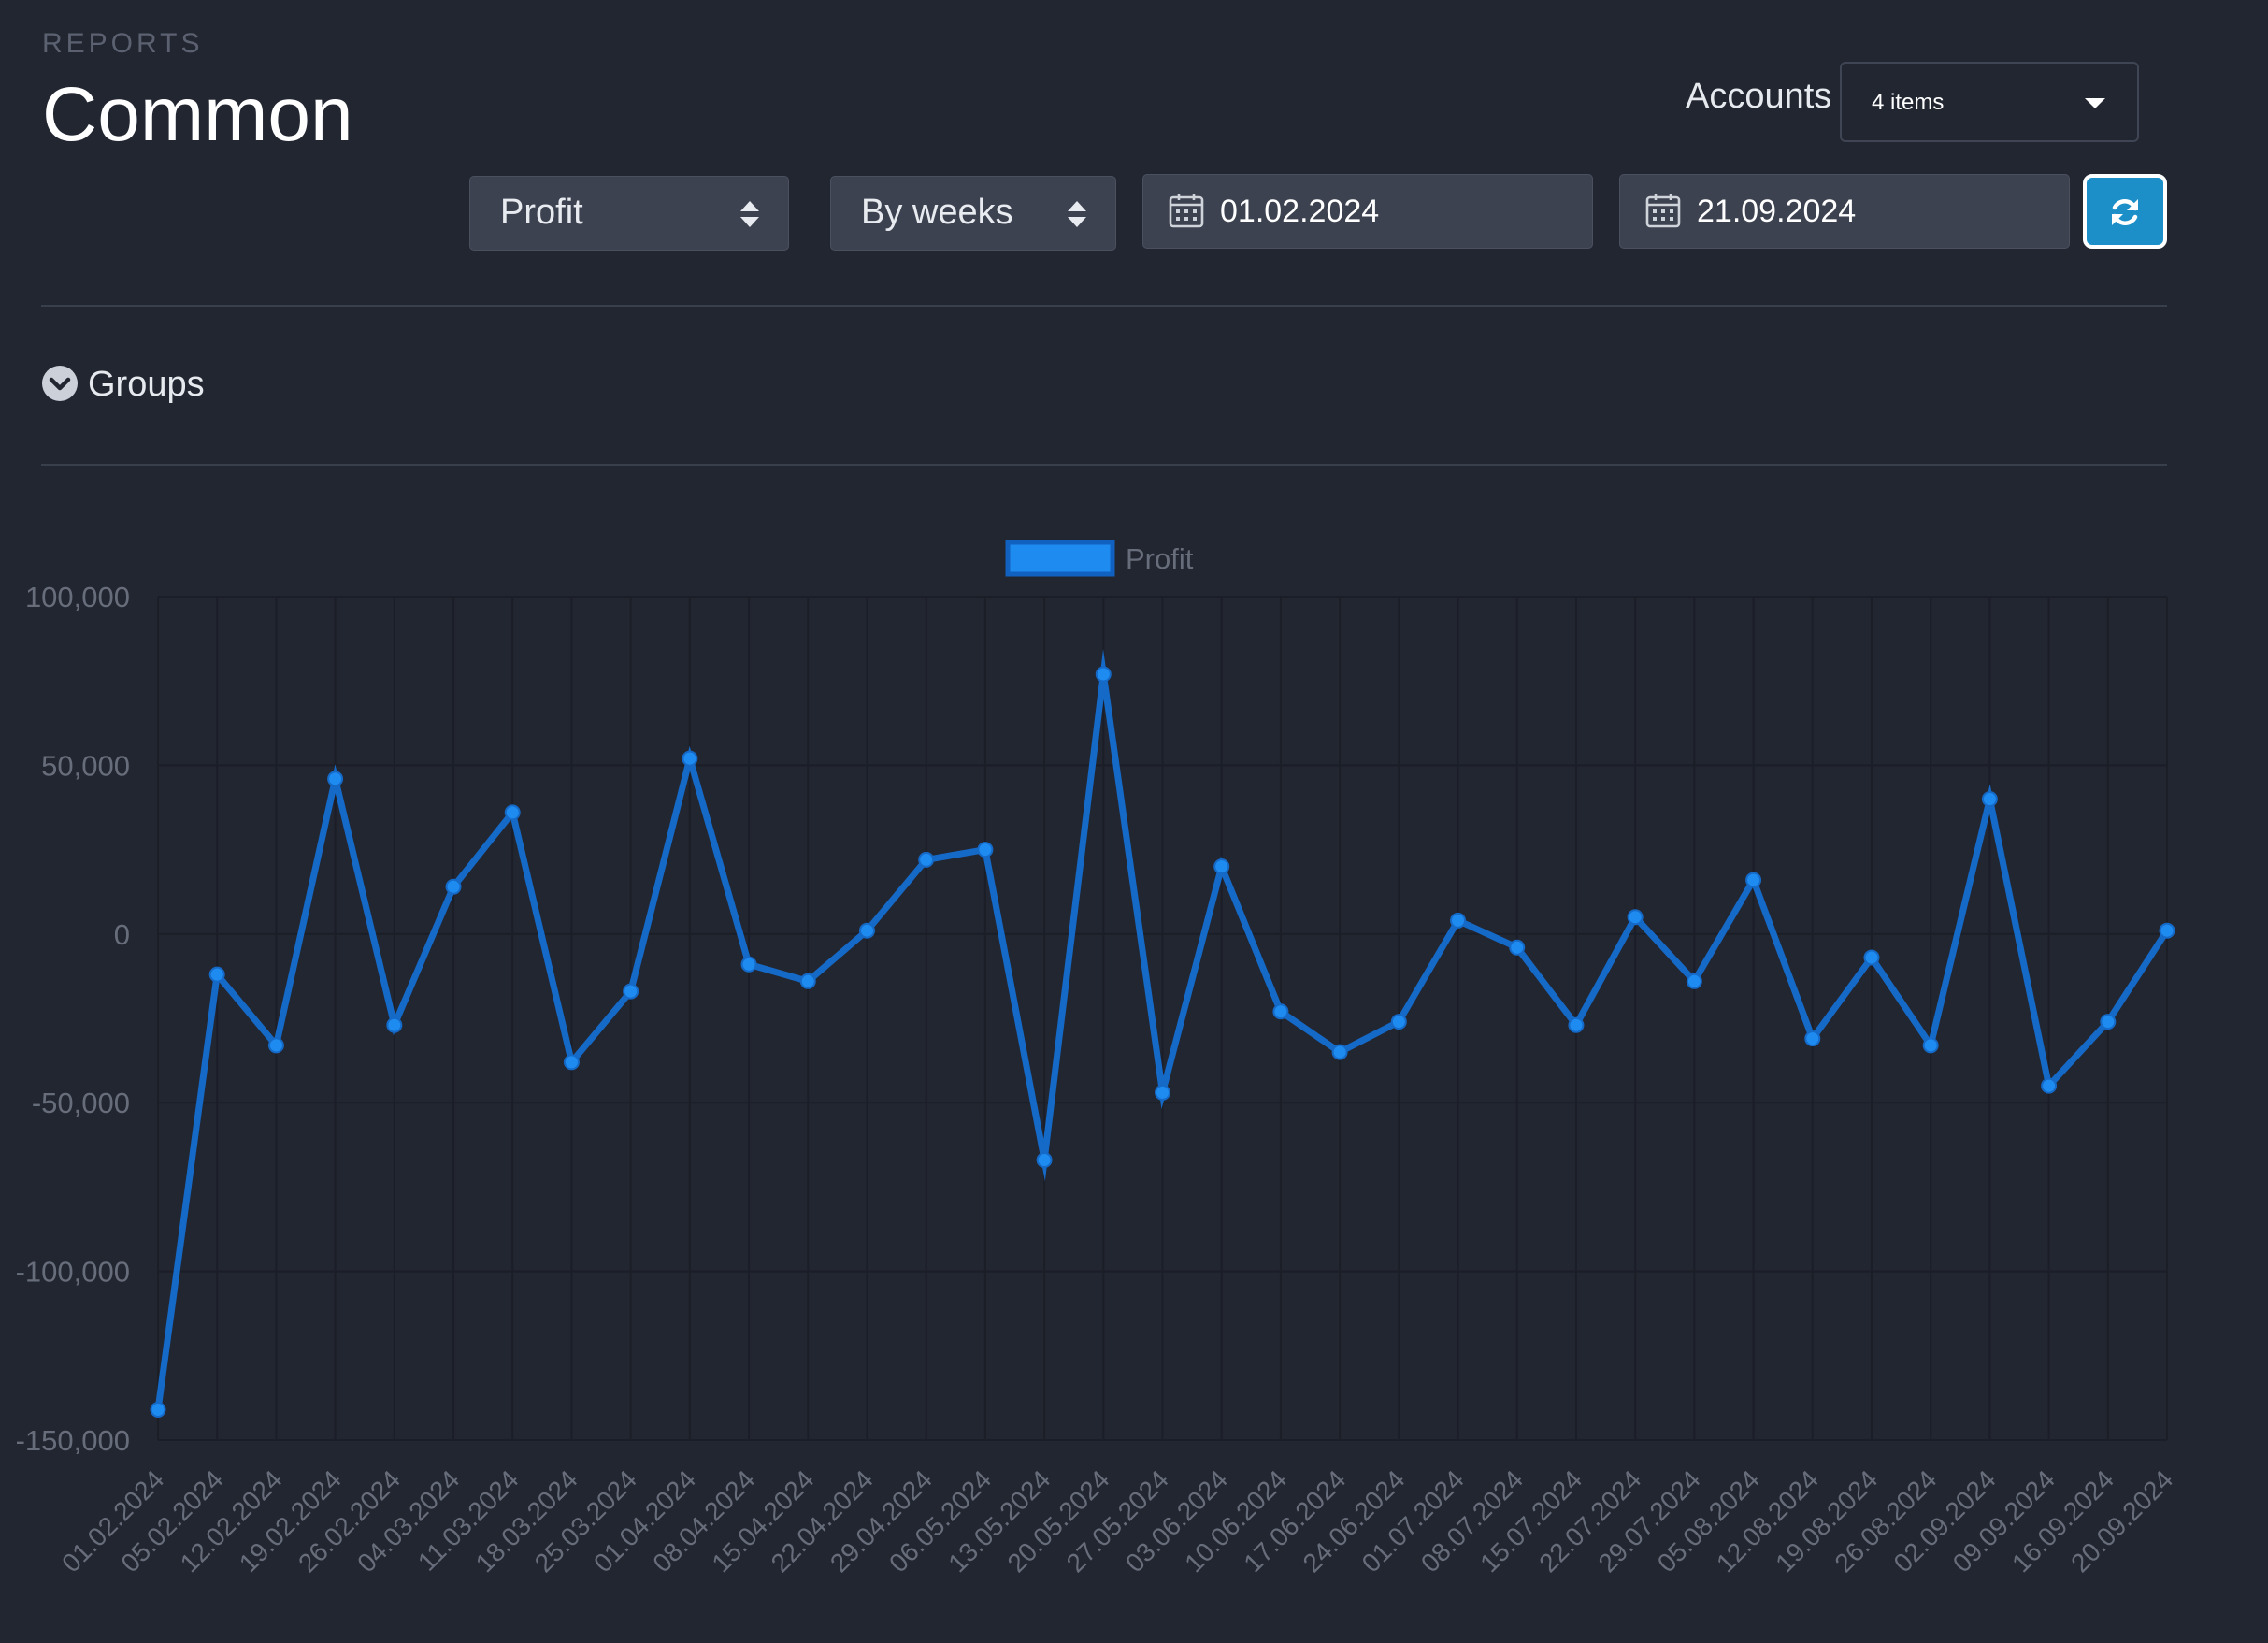 Image resolution: width=2268 pixels, height=1643 pixels. I want to click on date-from-value: 01.02.2024, so click(1300, 211).